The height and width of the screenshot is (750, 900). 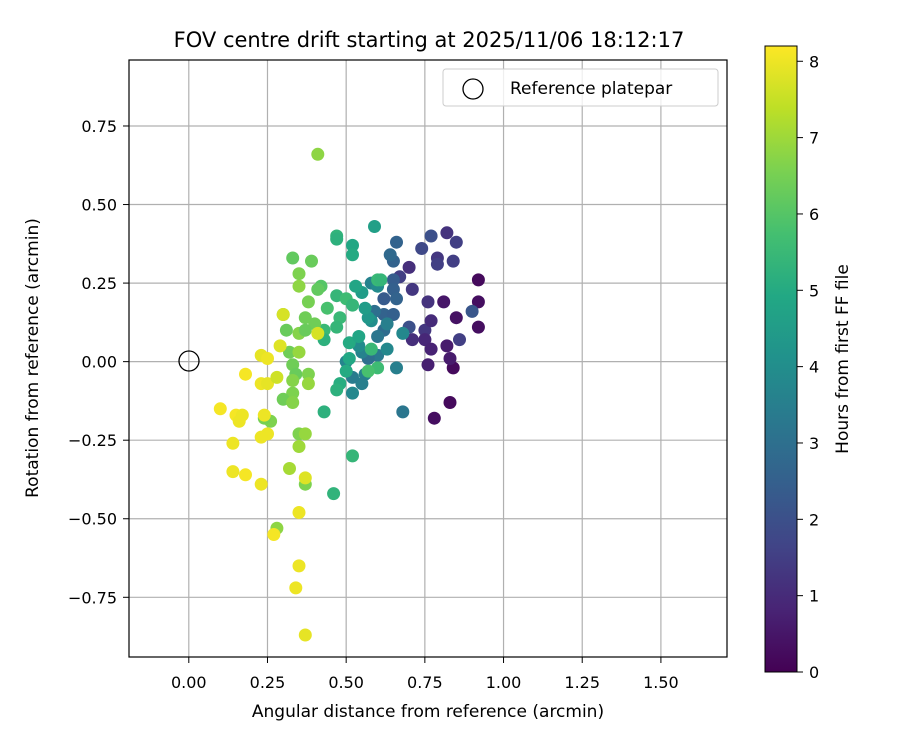 I want to click on y-tick-label: −0.50, so click(x=92, y=519).